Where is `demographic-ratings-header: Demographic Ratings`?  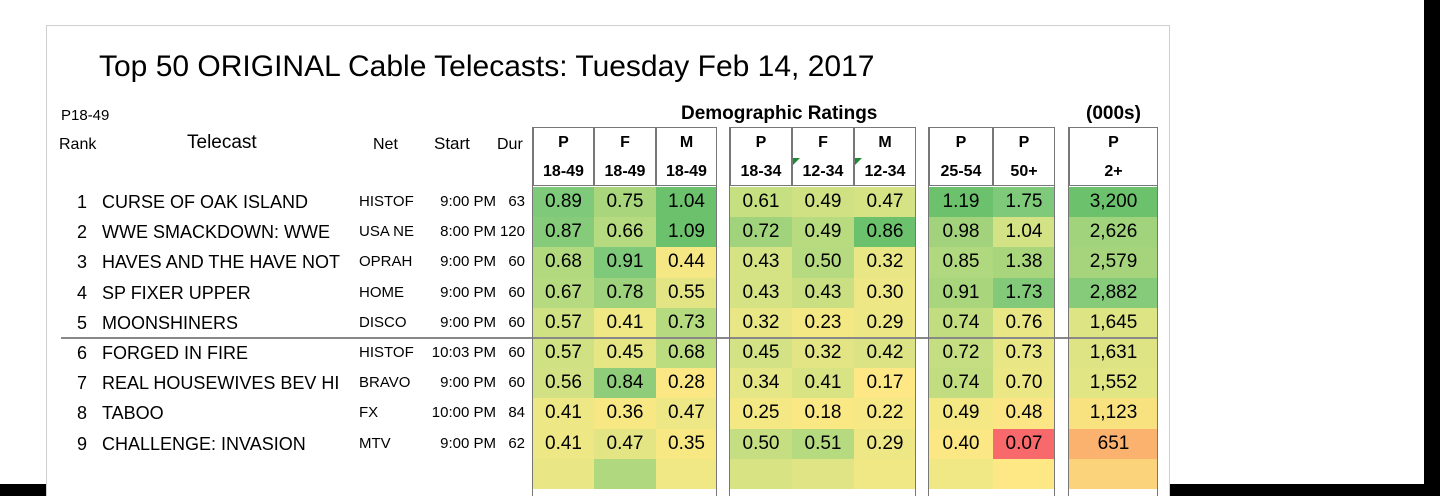
demographic-ratings-header: Demographic Ratings is located at coordinates (779, 113).